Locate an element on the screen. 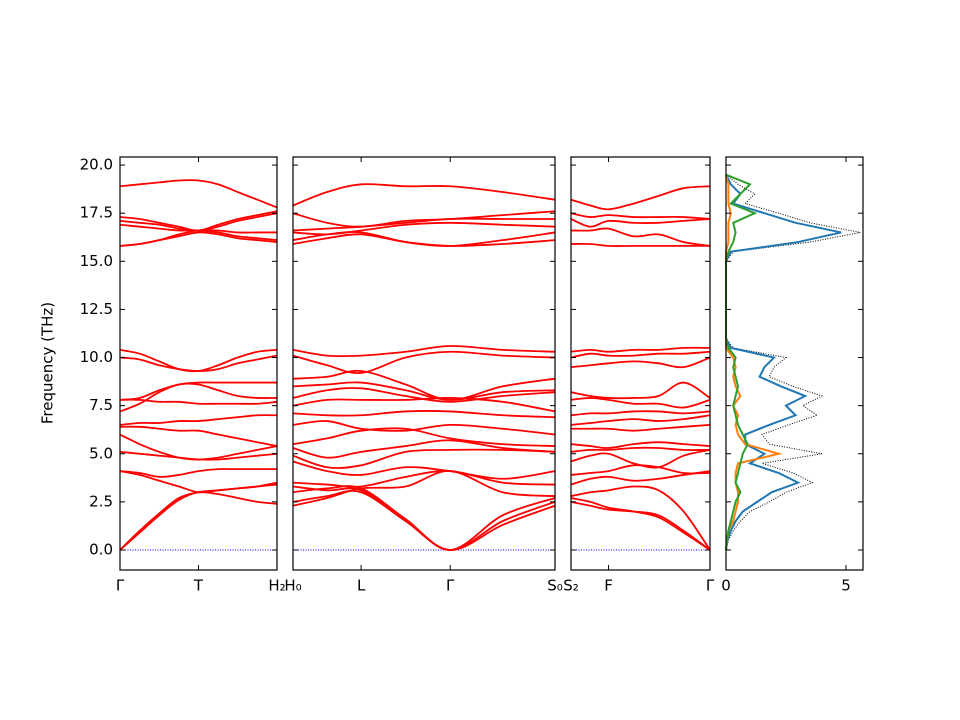  x-tick-label: T is located at coordinates (198, 586).